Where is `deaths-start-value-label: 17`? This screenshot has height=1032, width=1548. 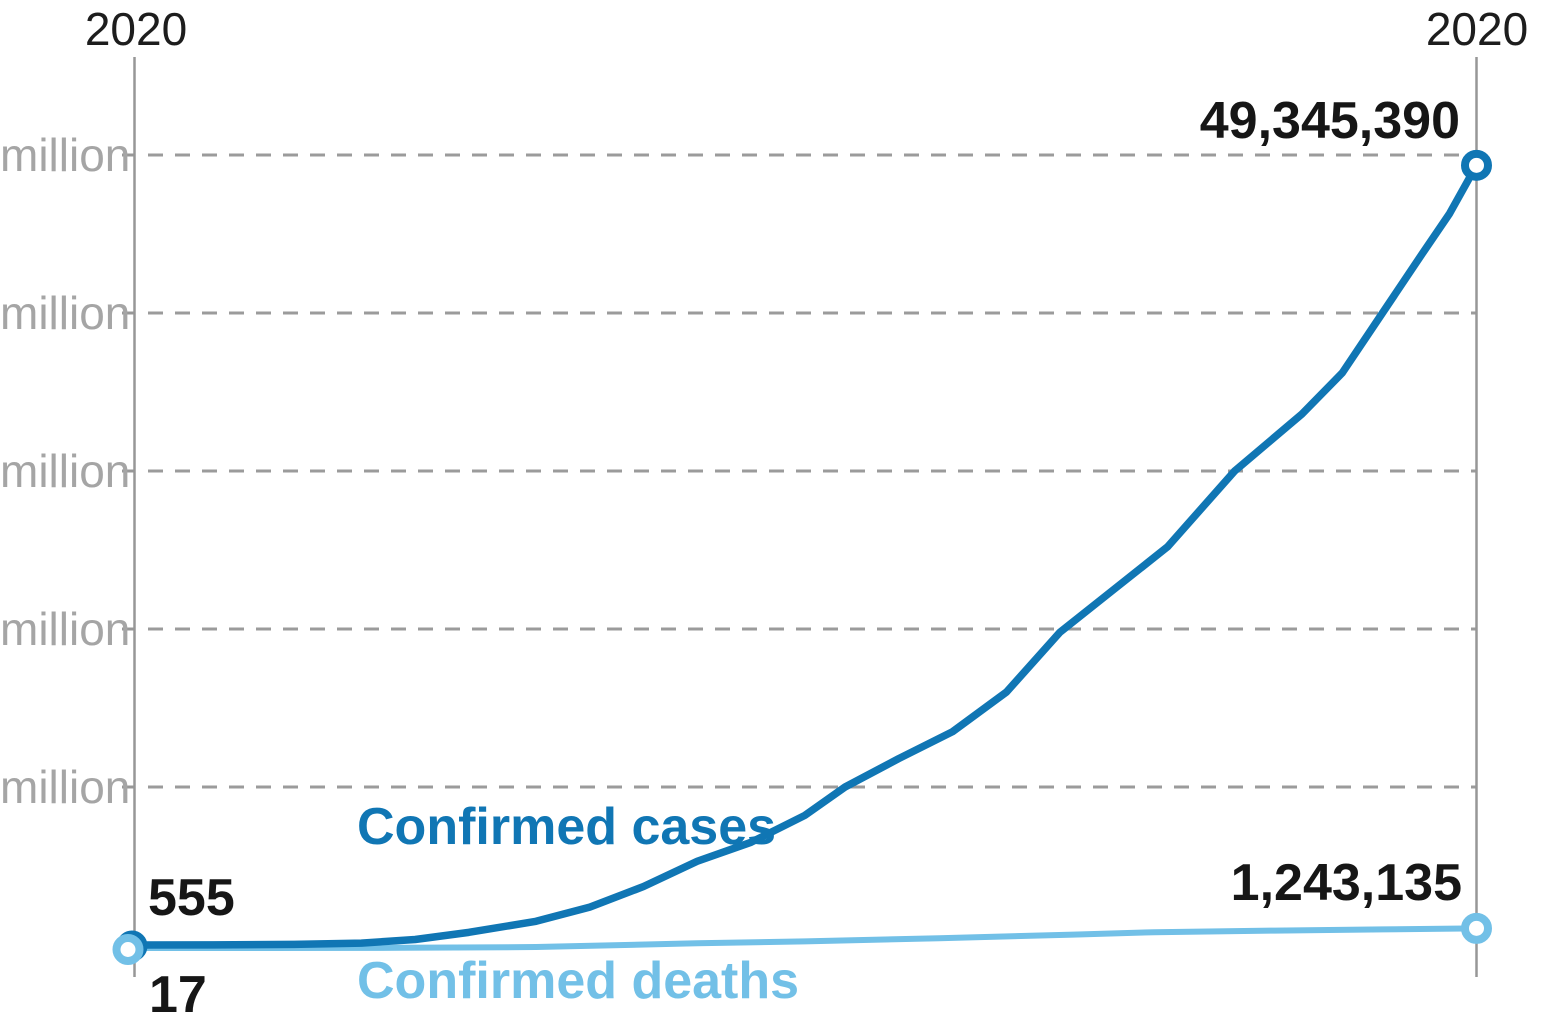 deaths-start-value-label: 17 is located at coordinates (178, 995).